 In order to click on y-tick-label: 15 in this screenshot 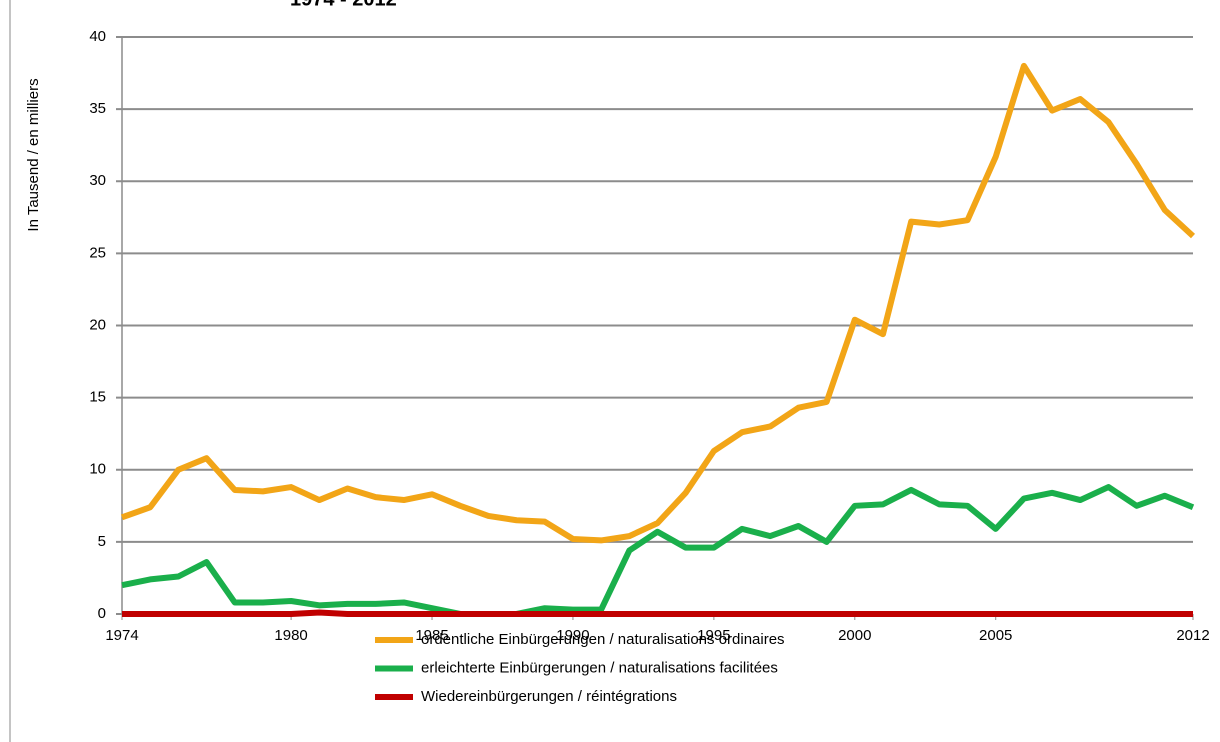, I will do `click(97, 397)`.